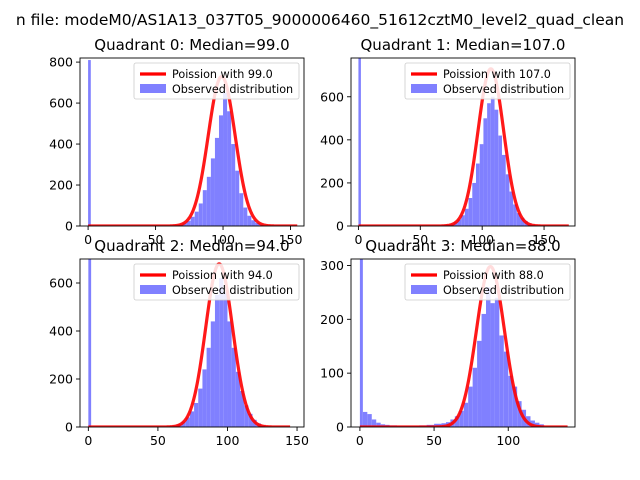  I want to click on legend-hist-swatch, so click(424, 88).